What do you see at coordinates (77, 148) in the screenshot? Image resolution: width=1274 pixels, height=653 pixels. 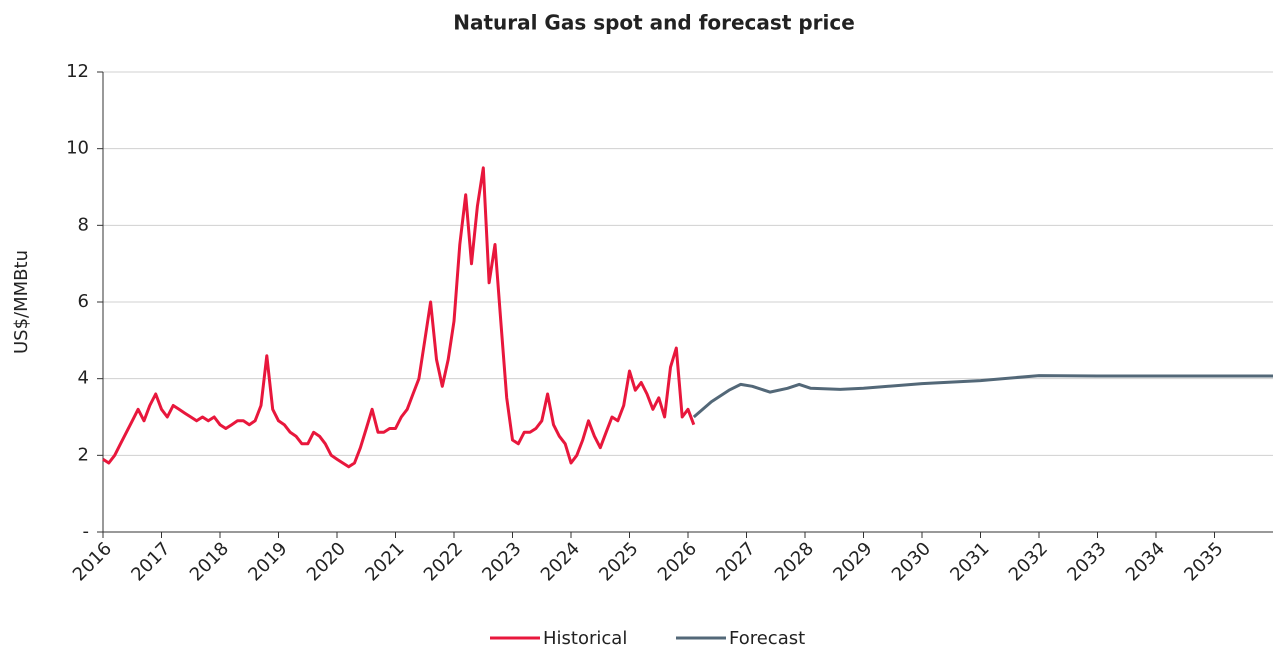 I see `y-tick-label: 10` at bounding box center [77, 148].